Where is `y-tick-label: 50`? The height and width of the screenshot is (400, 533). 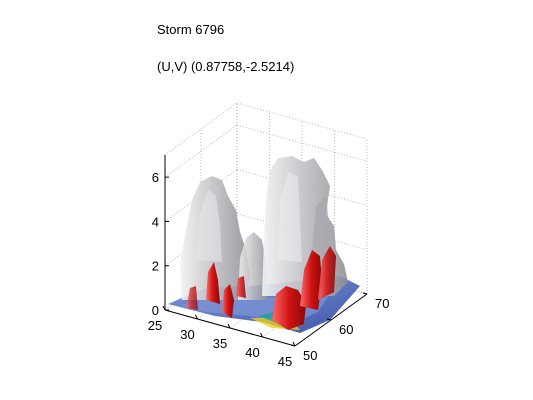 y-tick-label: 50 is located at coordinates (310, 355).